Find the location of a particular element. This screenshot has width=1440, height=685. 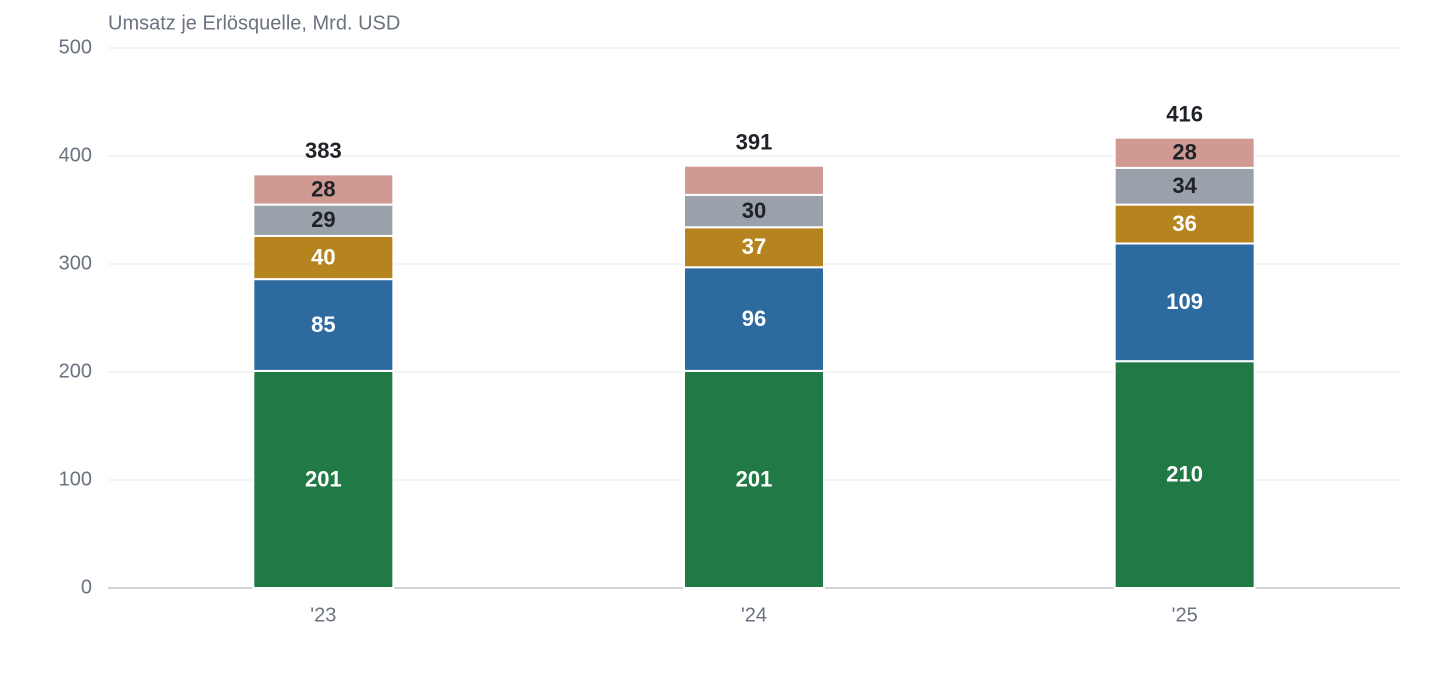

y-tick-label: 200 is located at coordinates (75, 371).